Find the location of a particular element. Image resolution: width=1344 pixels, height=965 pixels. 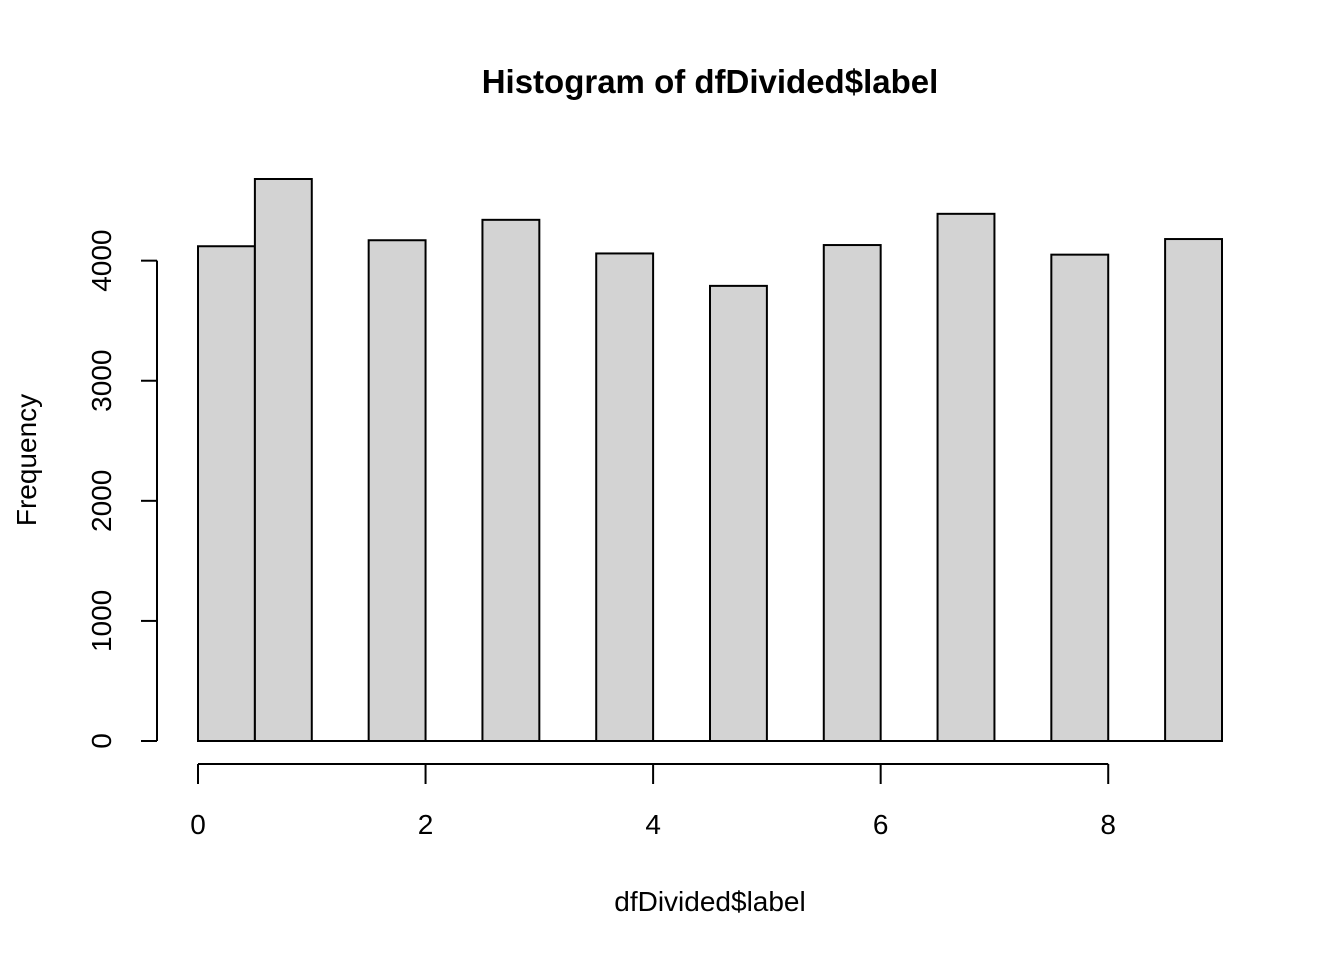

y-tick-label: 1000 is located at coordinates (101, 621).